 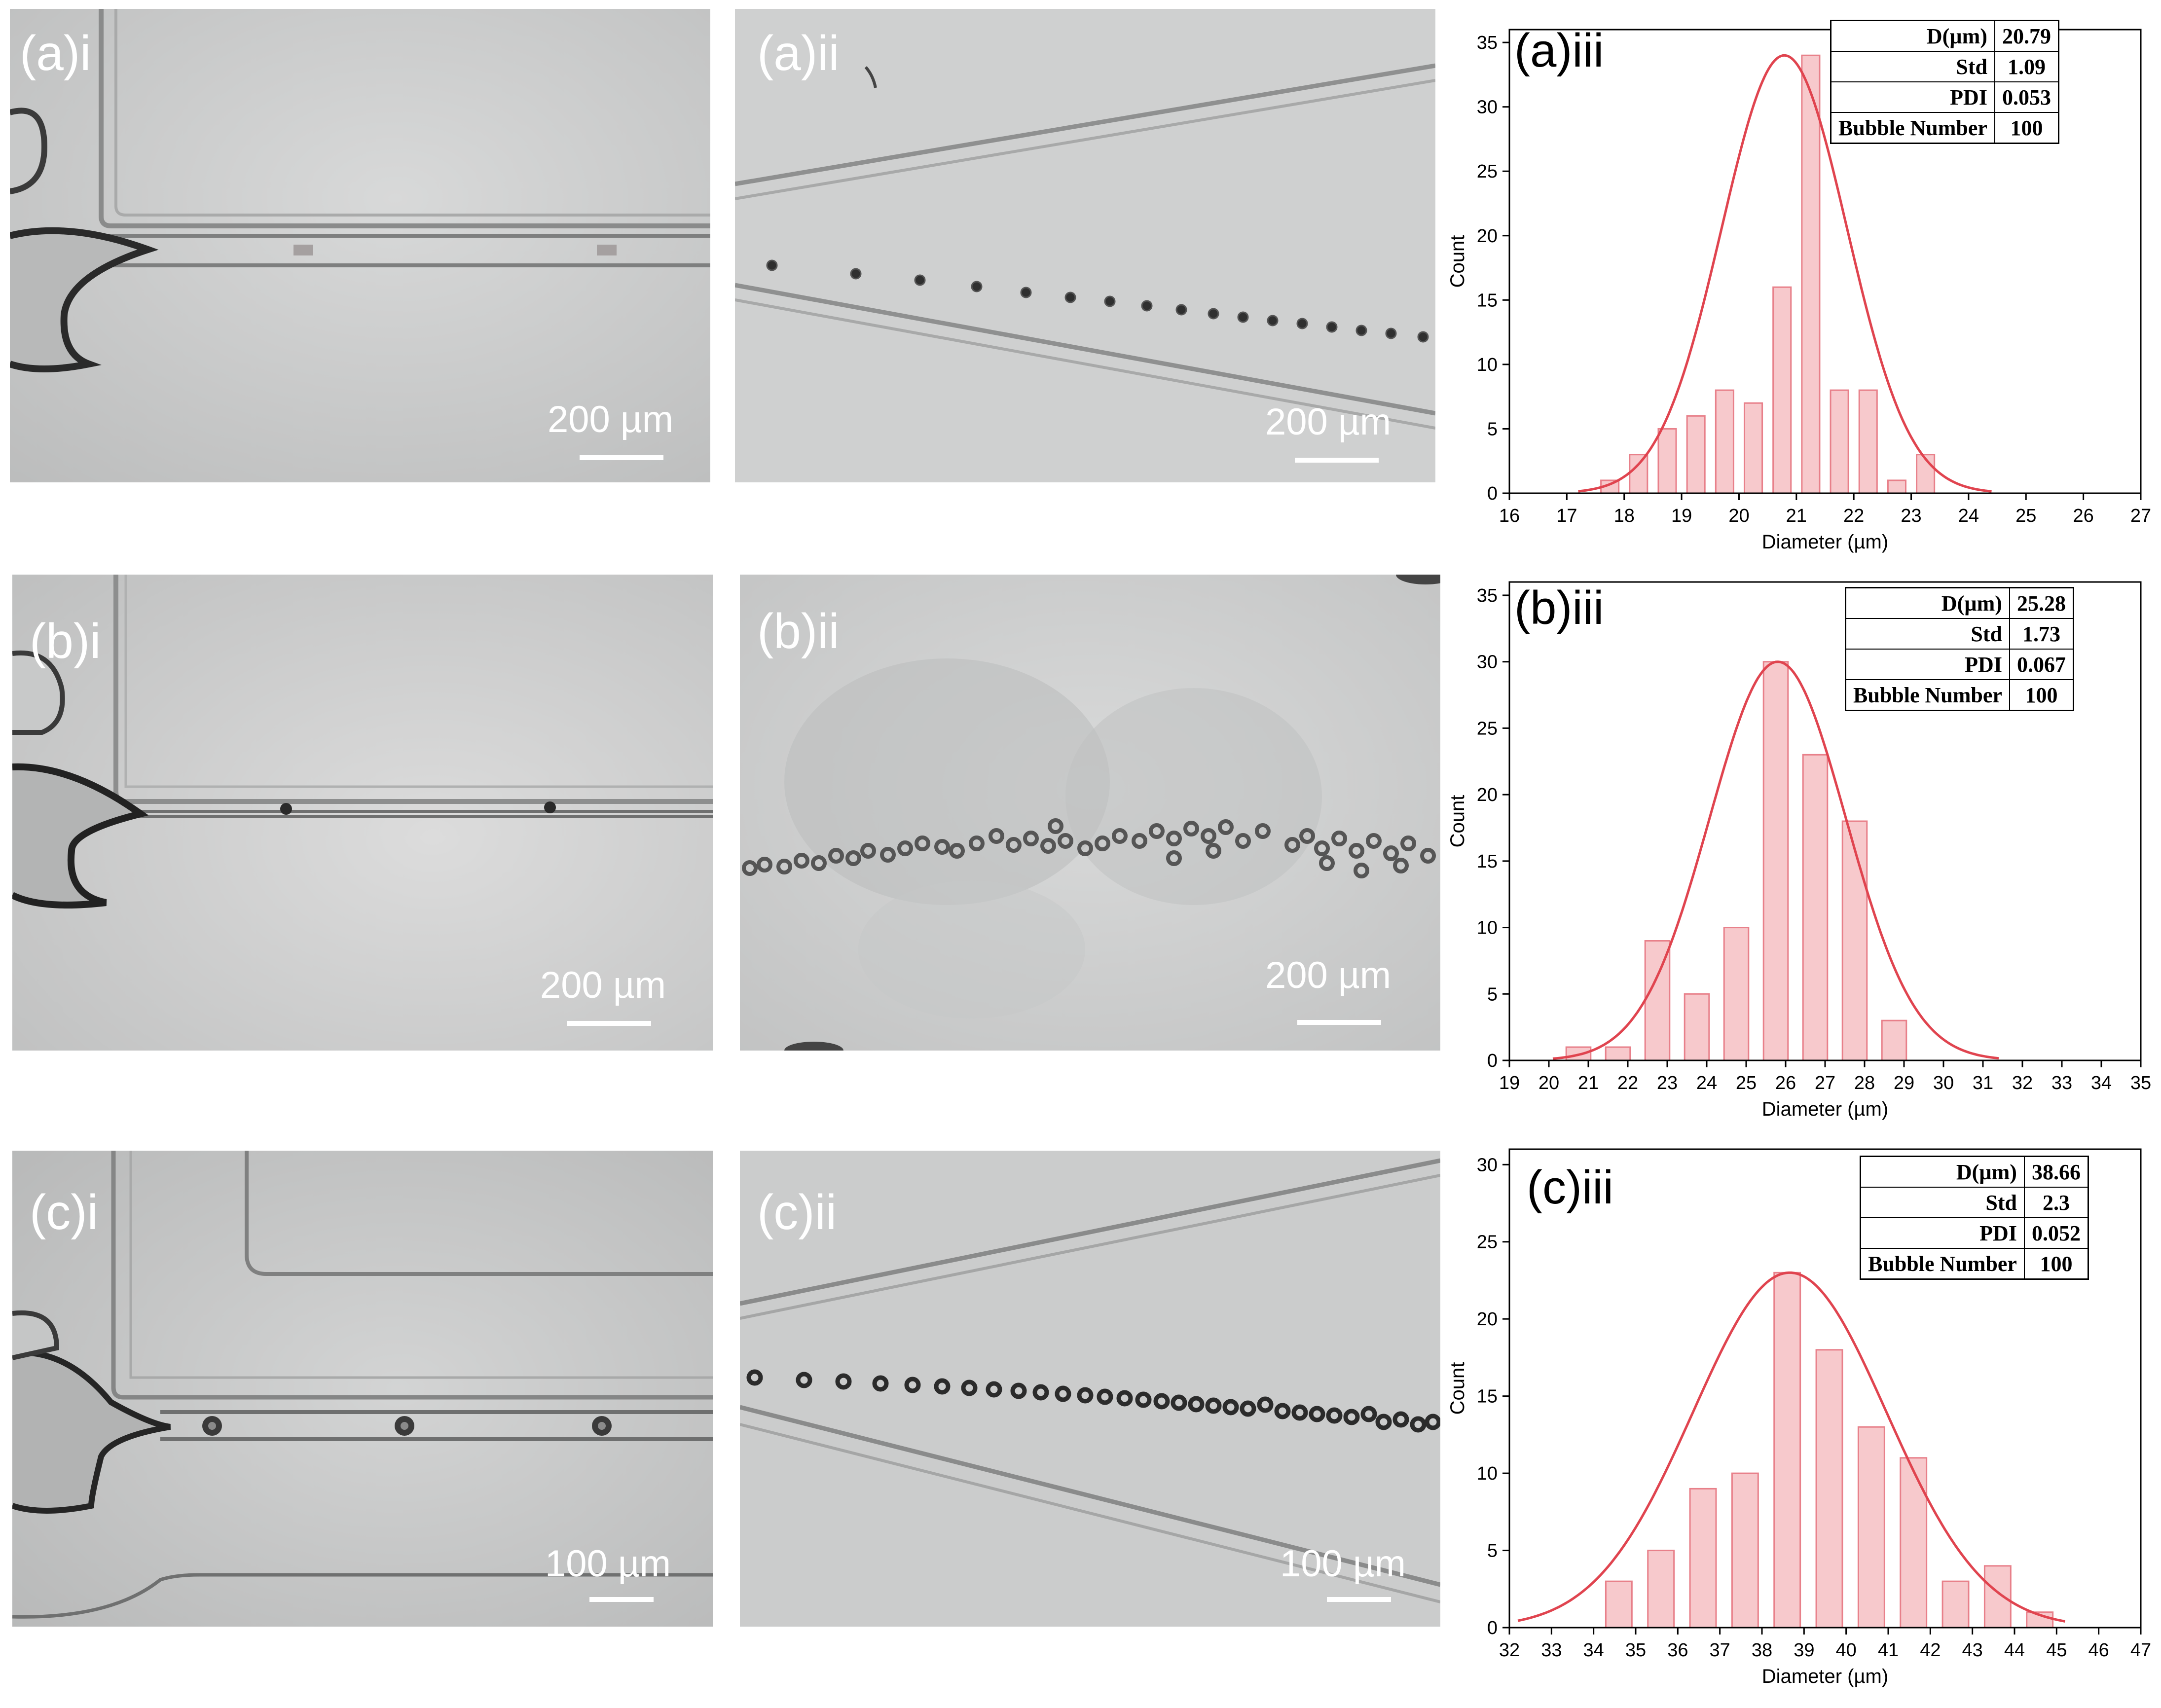 I want to click on x-tick-label: 47, so click(x=2140, y=1650).